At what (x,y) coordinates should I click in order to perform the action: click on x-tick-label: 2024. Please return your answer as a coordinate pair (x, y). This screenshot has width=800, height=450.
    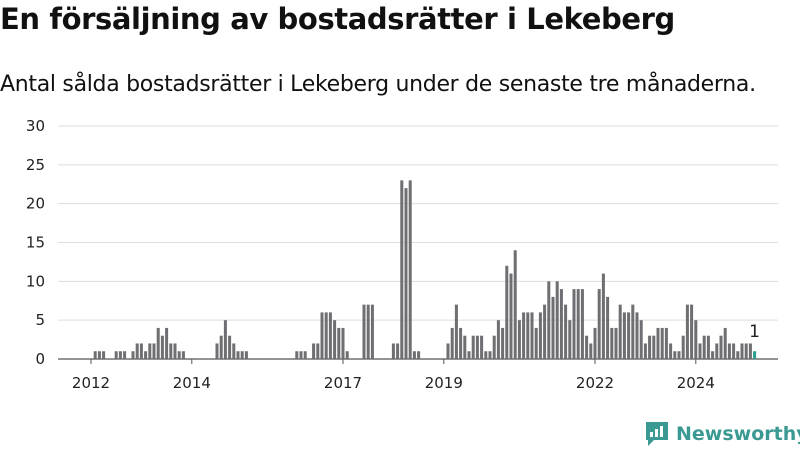
    Looking at the image, I should click on (696, 383).